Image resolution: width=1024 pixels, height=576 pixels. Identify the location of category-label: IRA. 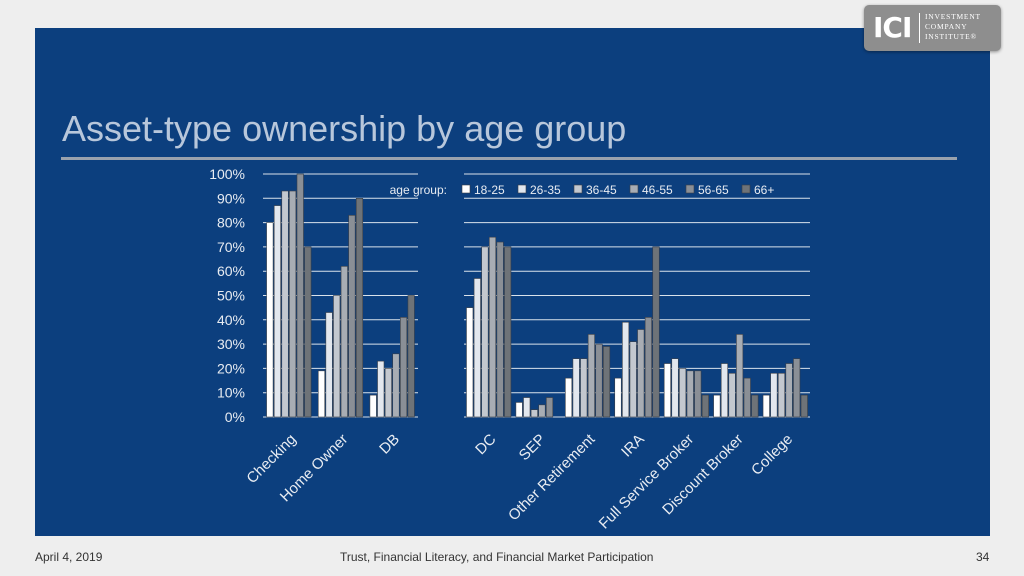
(633, 446).